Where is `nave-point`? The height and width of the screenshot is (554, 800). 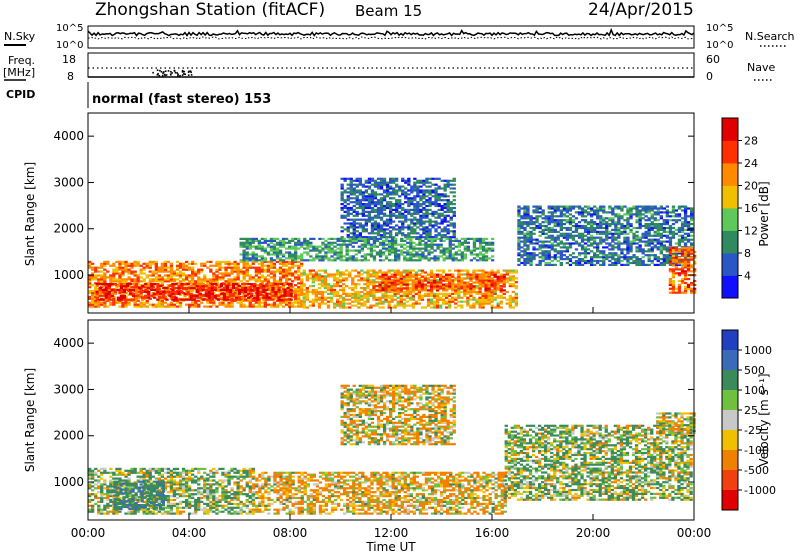 nave-point is located at coordinates (185, 74).